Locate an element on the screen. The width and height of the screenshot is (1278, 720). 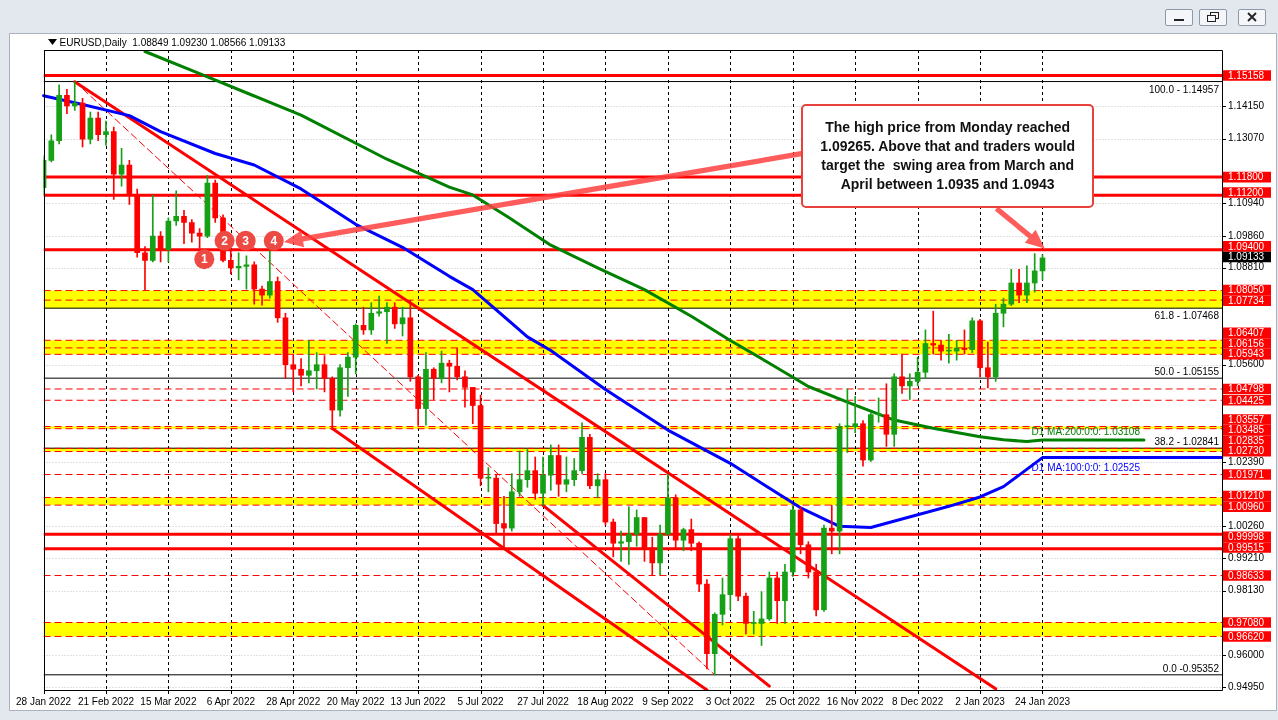
ref-line-label: 1.11800 is located at coordinates (1246, 177).